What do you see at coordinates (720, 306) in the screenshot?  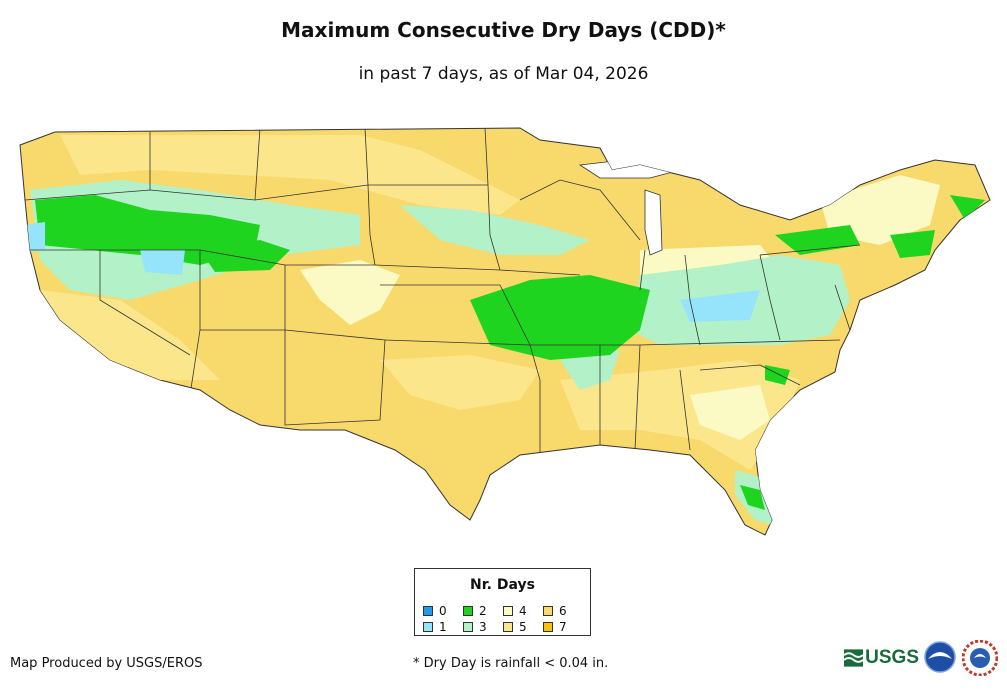 I see `zone-1-kentucky` at bounding box center [720, 306].